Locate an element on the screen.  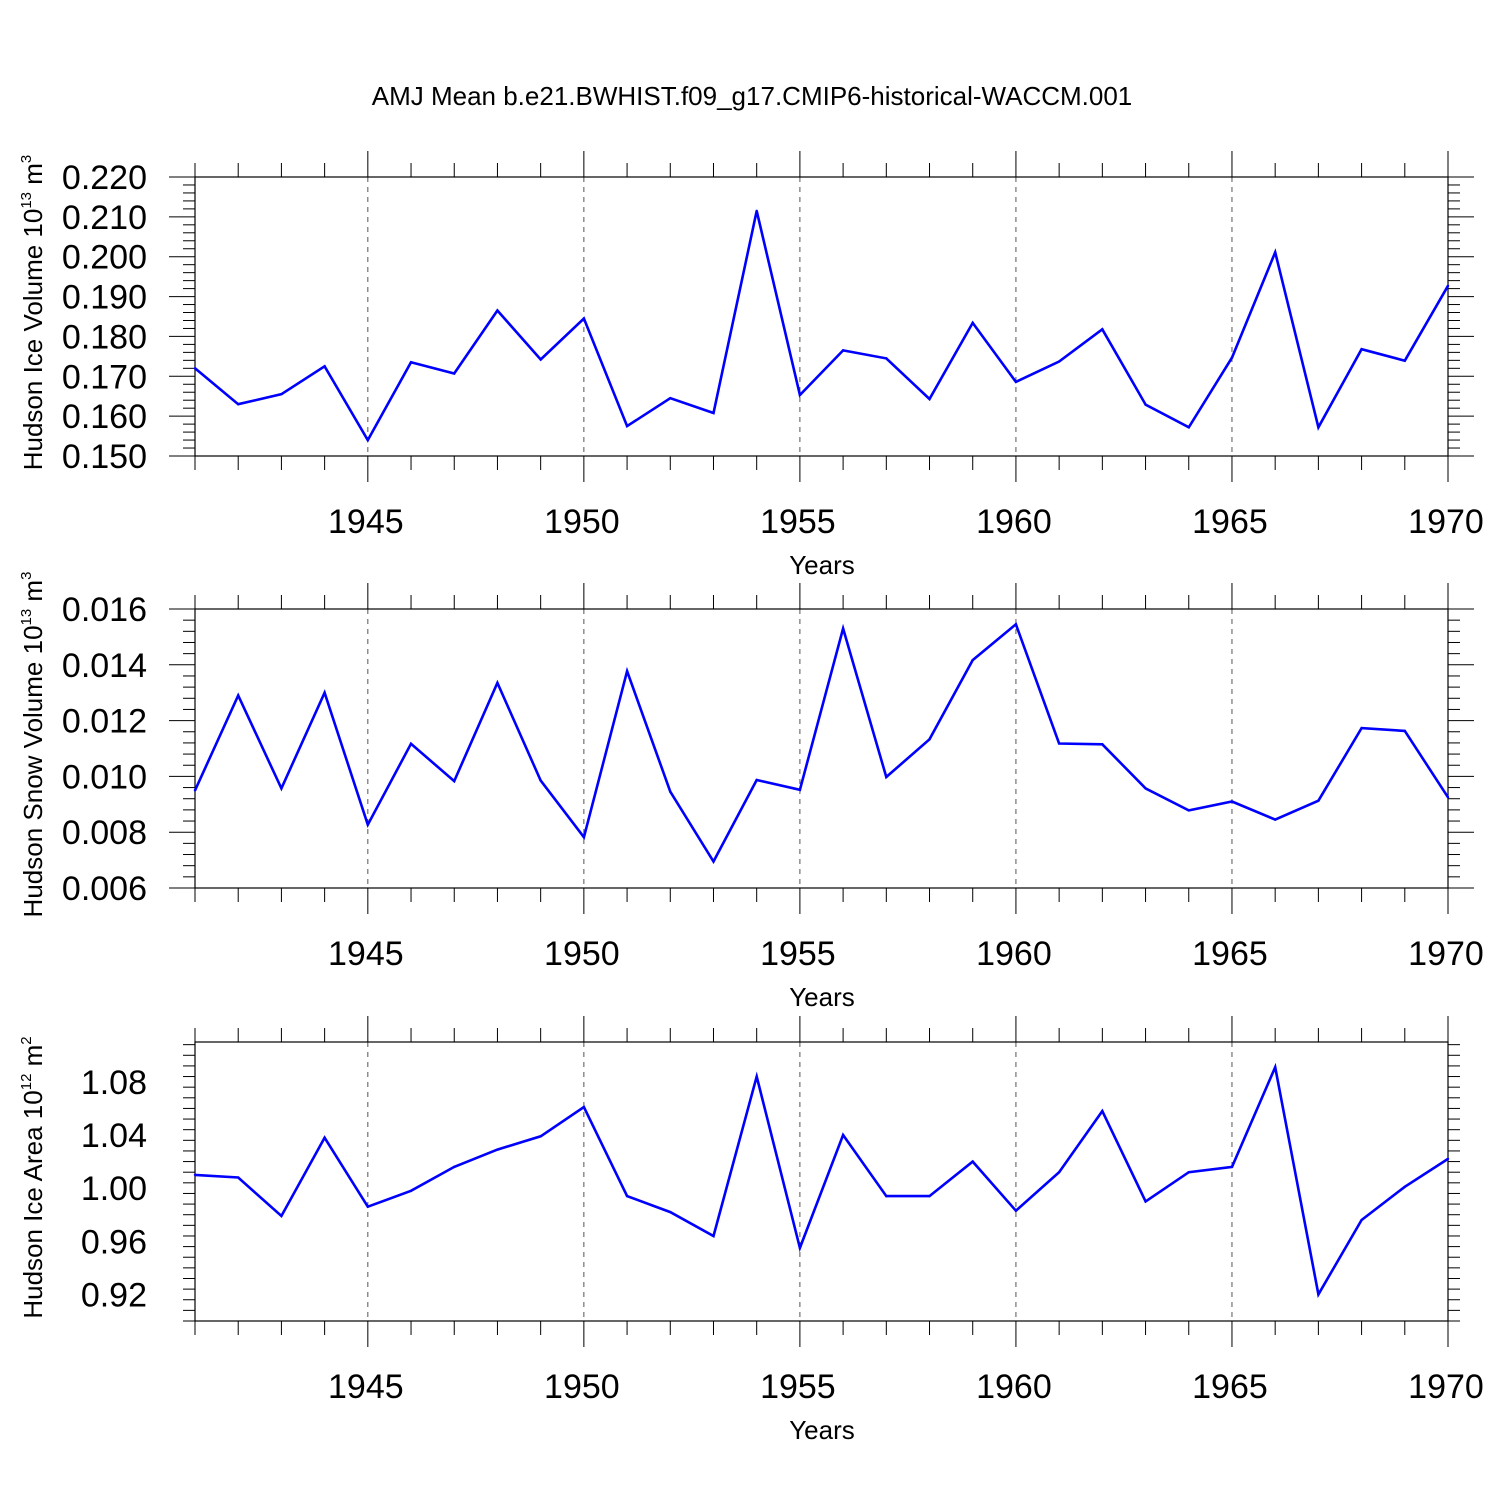
y-tick-label: 0.008 is located at coordinates (104, 833).